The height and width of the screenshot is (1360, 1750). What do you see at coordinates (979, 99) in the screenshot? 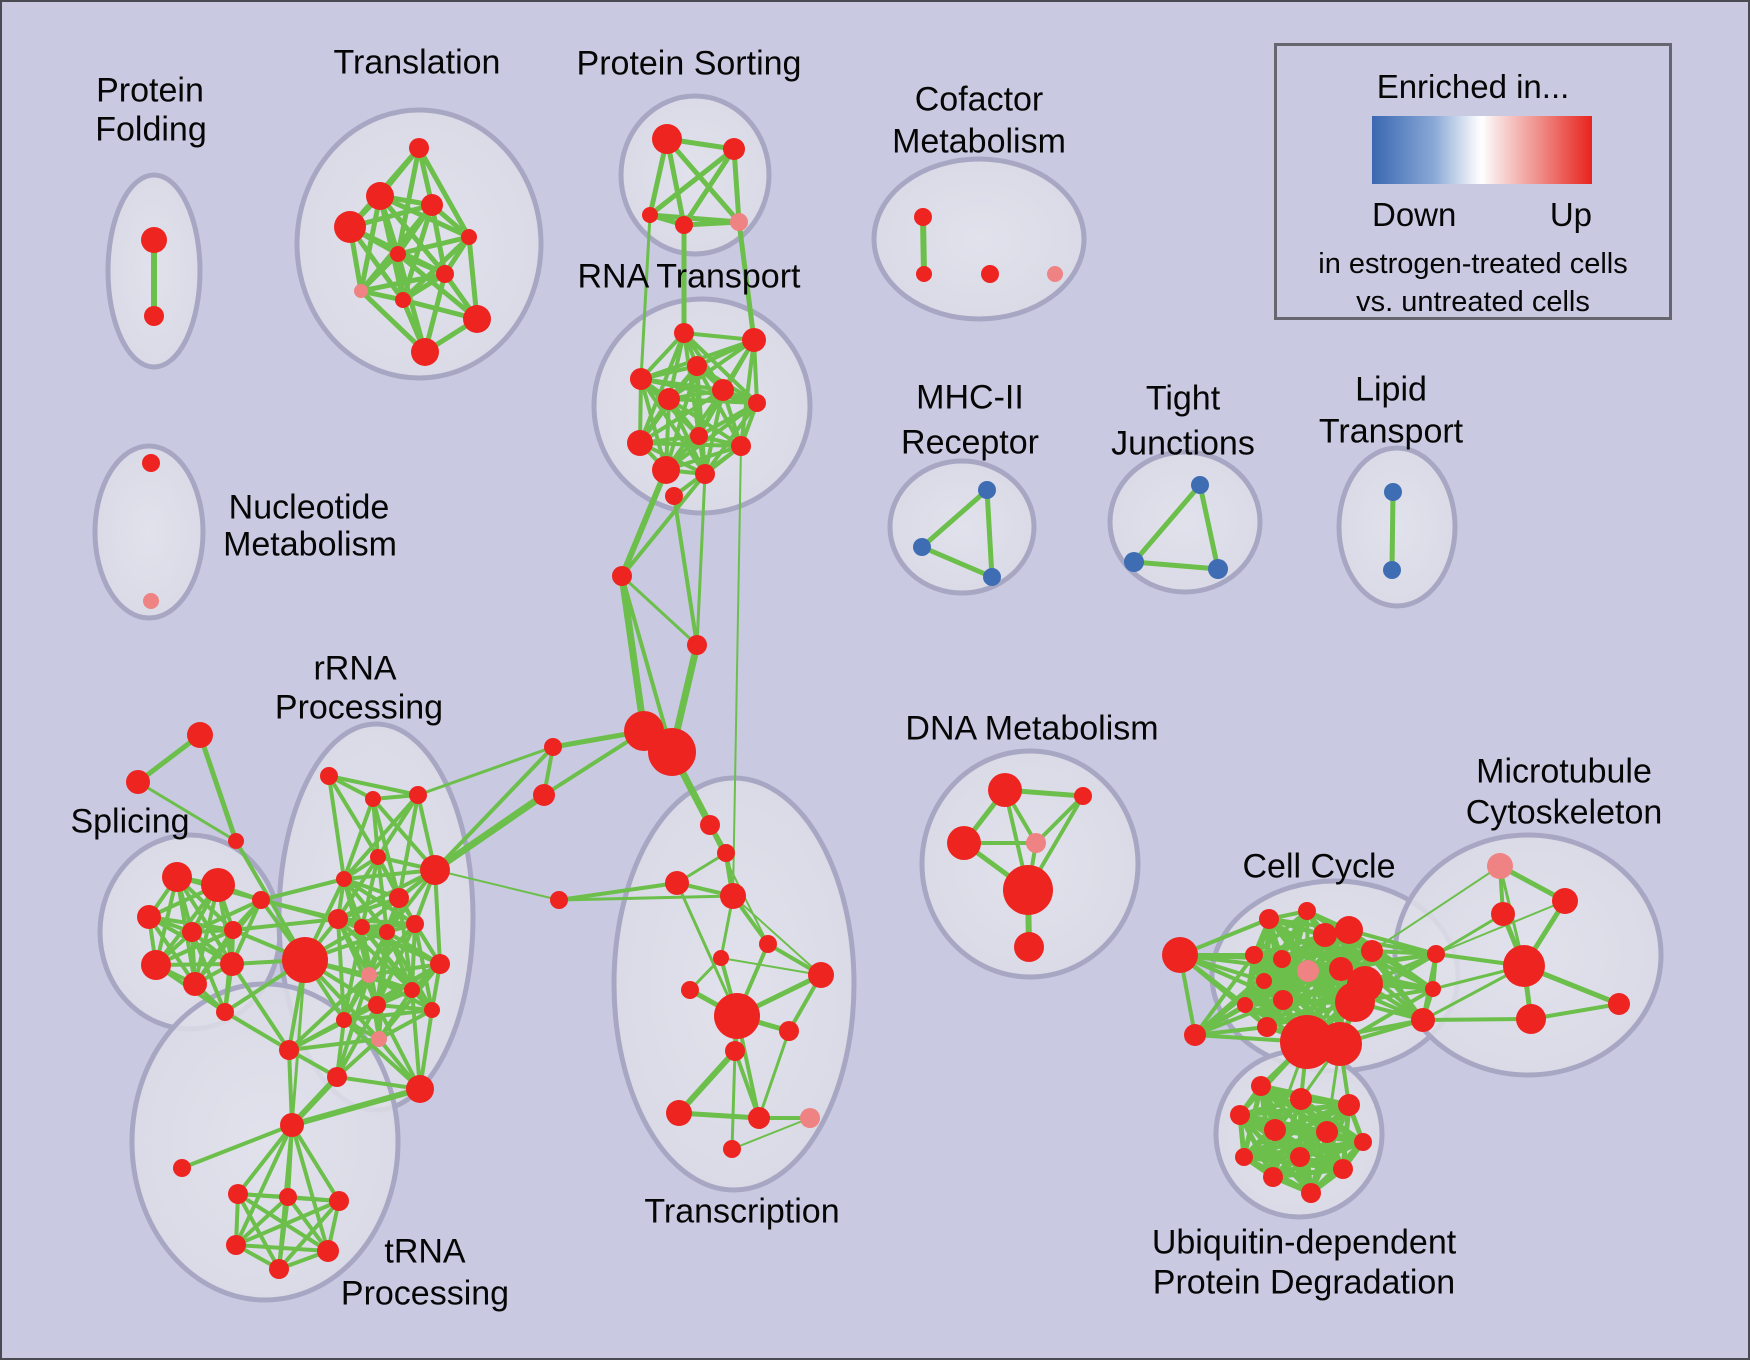
I see `cluster-label-cofactor-line1: Cofactor` at bounding box center [979, 99].